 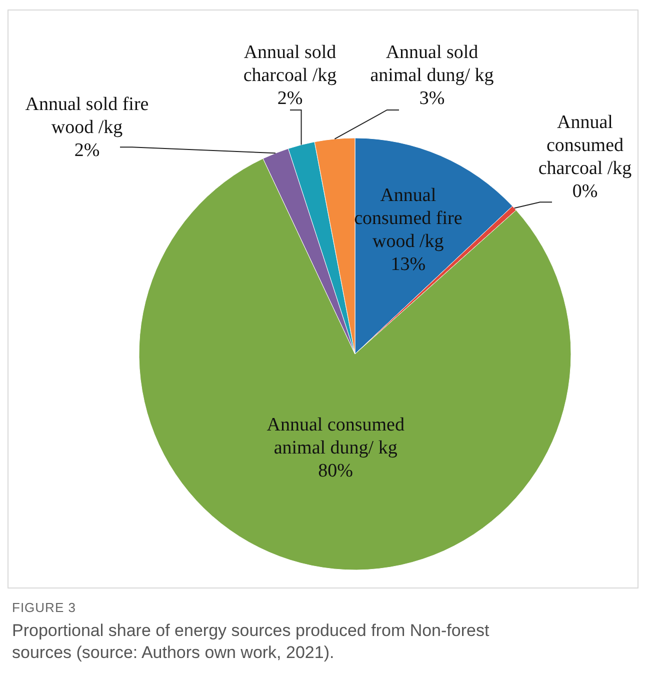 I want to click on slice-label: Annual sold fire wood /kg, so click(x=87, y=116).